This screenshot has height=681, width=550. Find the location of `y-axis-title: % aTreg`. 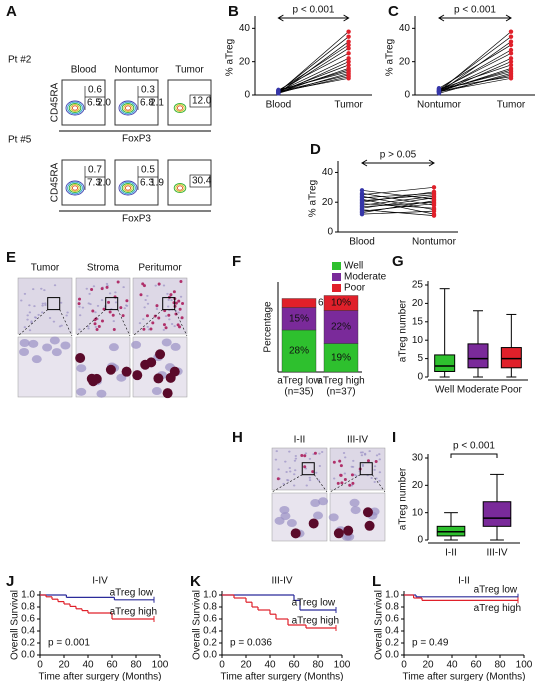

y-axis-title: % aTreg is located at coordinates (390, 57).